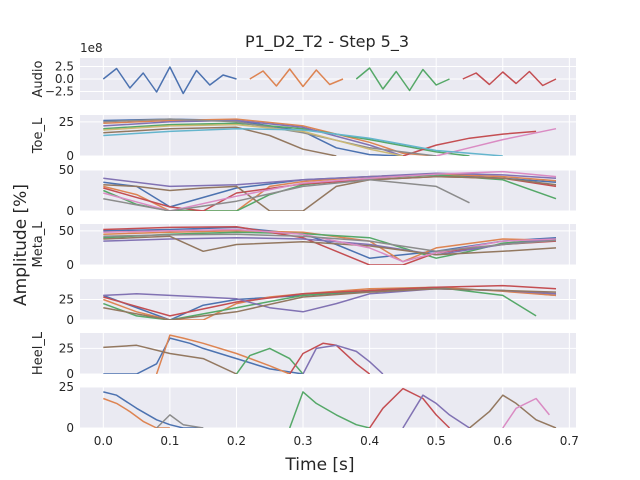 The image size is (640, 480). What do you see at coordinates (502, 441) in the screenshot?
I see `x-tick-label: 0.6` at bounding box center [502, 441].